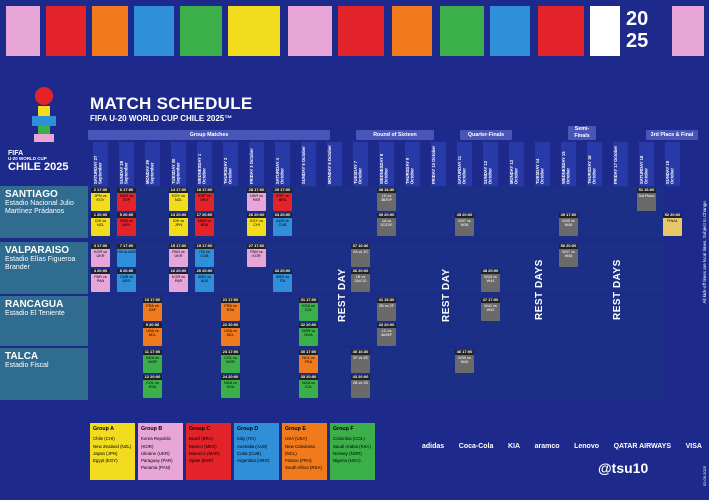 This screenshot has height=500, width=709. What do you see at coordinates (209, 135) in the screenshot?
I see `stage-group-matches: Group Matches` at bounding box center [209, 135].